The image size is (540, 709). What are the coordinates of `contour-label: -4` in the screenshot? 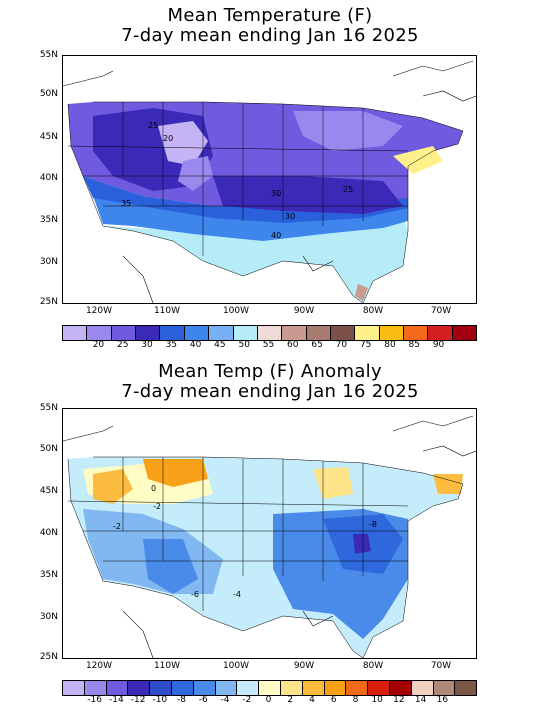 It's located at (237, 594).